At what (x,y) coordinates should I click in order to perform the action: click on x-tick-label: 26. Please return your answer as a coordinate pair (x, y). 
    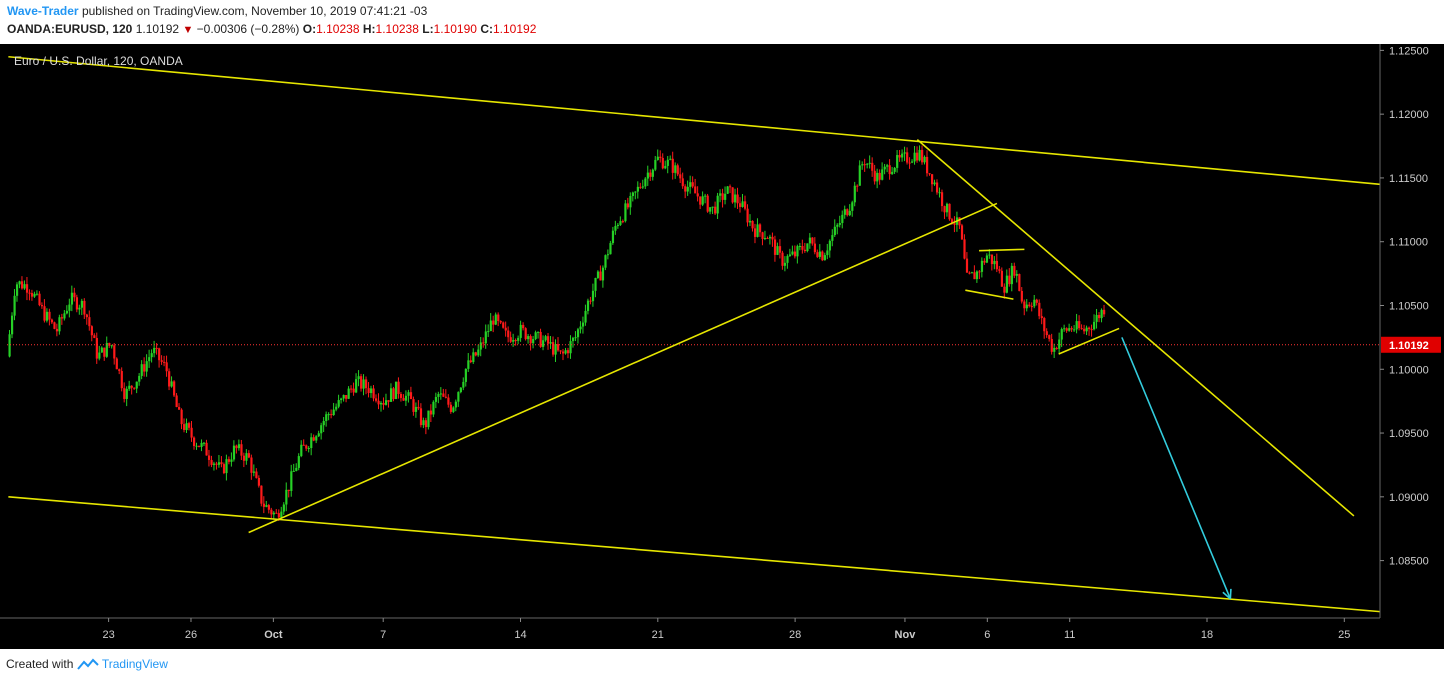
    Looking at the image, I should click on (191, 635).